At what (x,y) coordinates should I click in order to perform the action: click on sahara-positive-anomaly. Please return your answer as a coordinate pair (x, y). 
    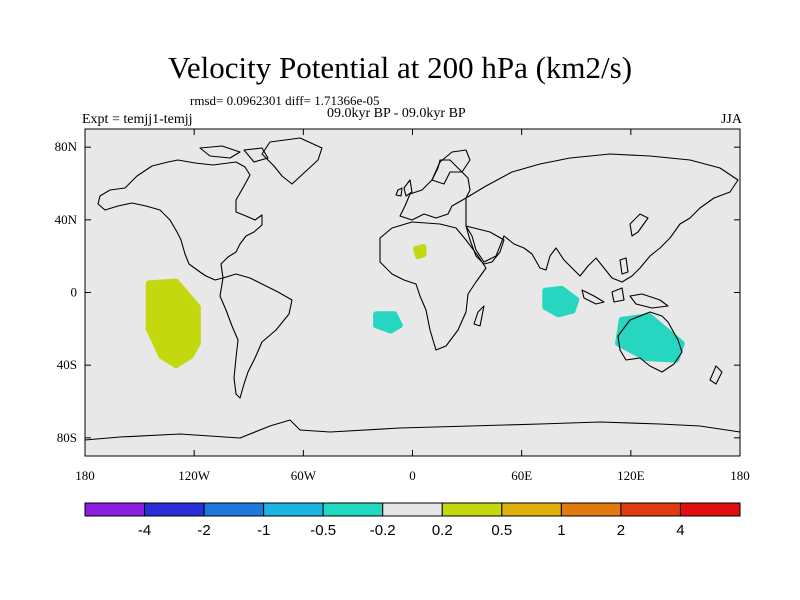
    Looking at the image, I should click on (420, 252).